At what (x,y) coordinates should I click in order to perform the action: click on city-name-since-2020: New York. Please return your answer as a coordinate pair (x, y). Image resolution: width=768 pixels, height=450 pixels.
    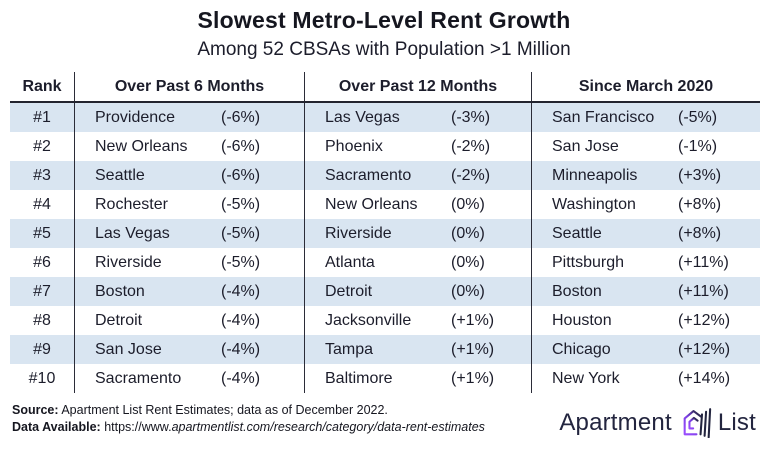
    Looking at the image, I should click on (586, 378).